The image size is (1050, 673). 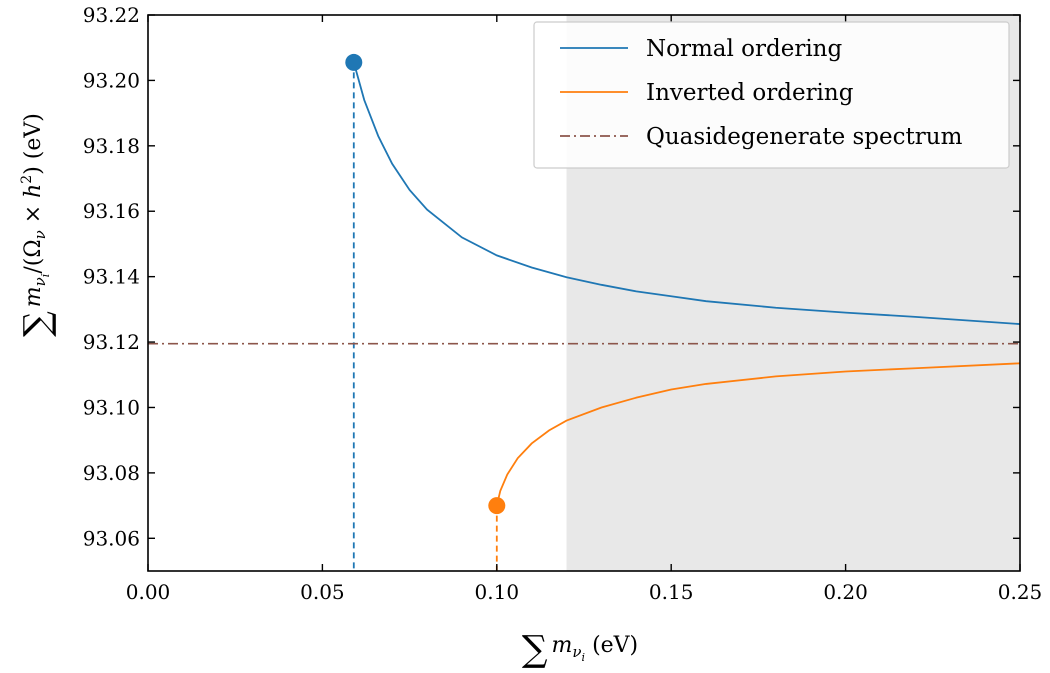 What do you see at coordinates (671, 592) in the screenshot?
I see `x-tick-label: 0.15` at bounding box center [671, 592].